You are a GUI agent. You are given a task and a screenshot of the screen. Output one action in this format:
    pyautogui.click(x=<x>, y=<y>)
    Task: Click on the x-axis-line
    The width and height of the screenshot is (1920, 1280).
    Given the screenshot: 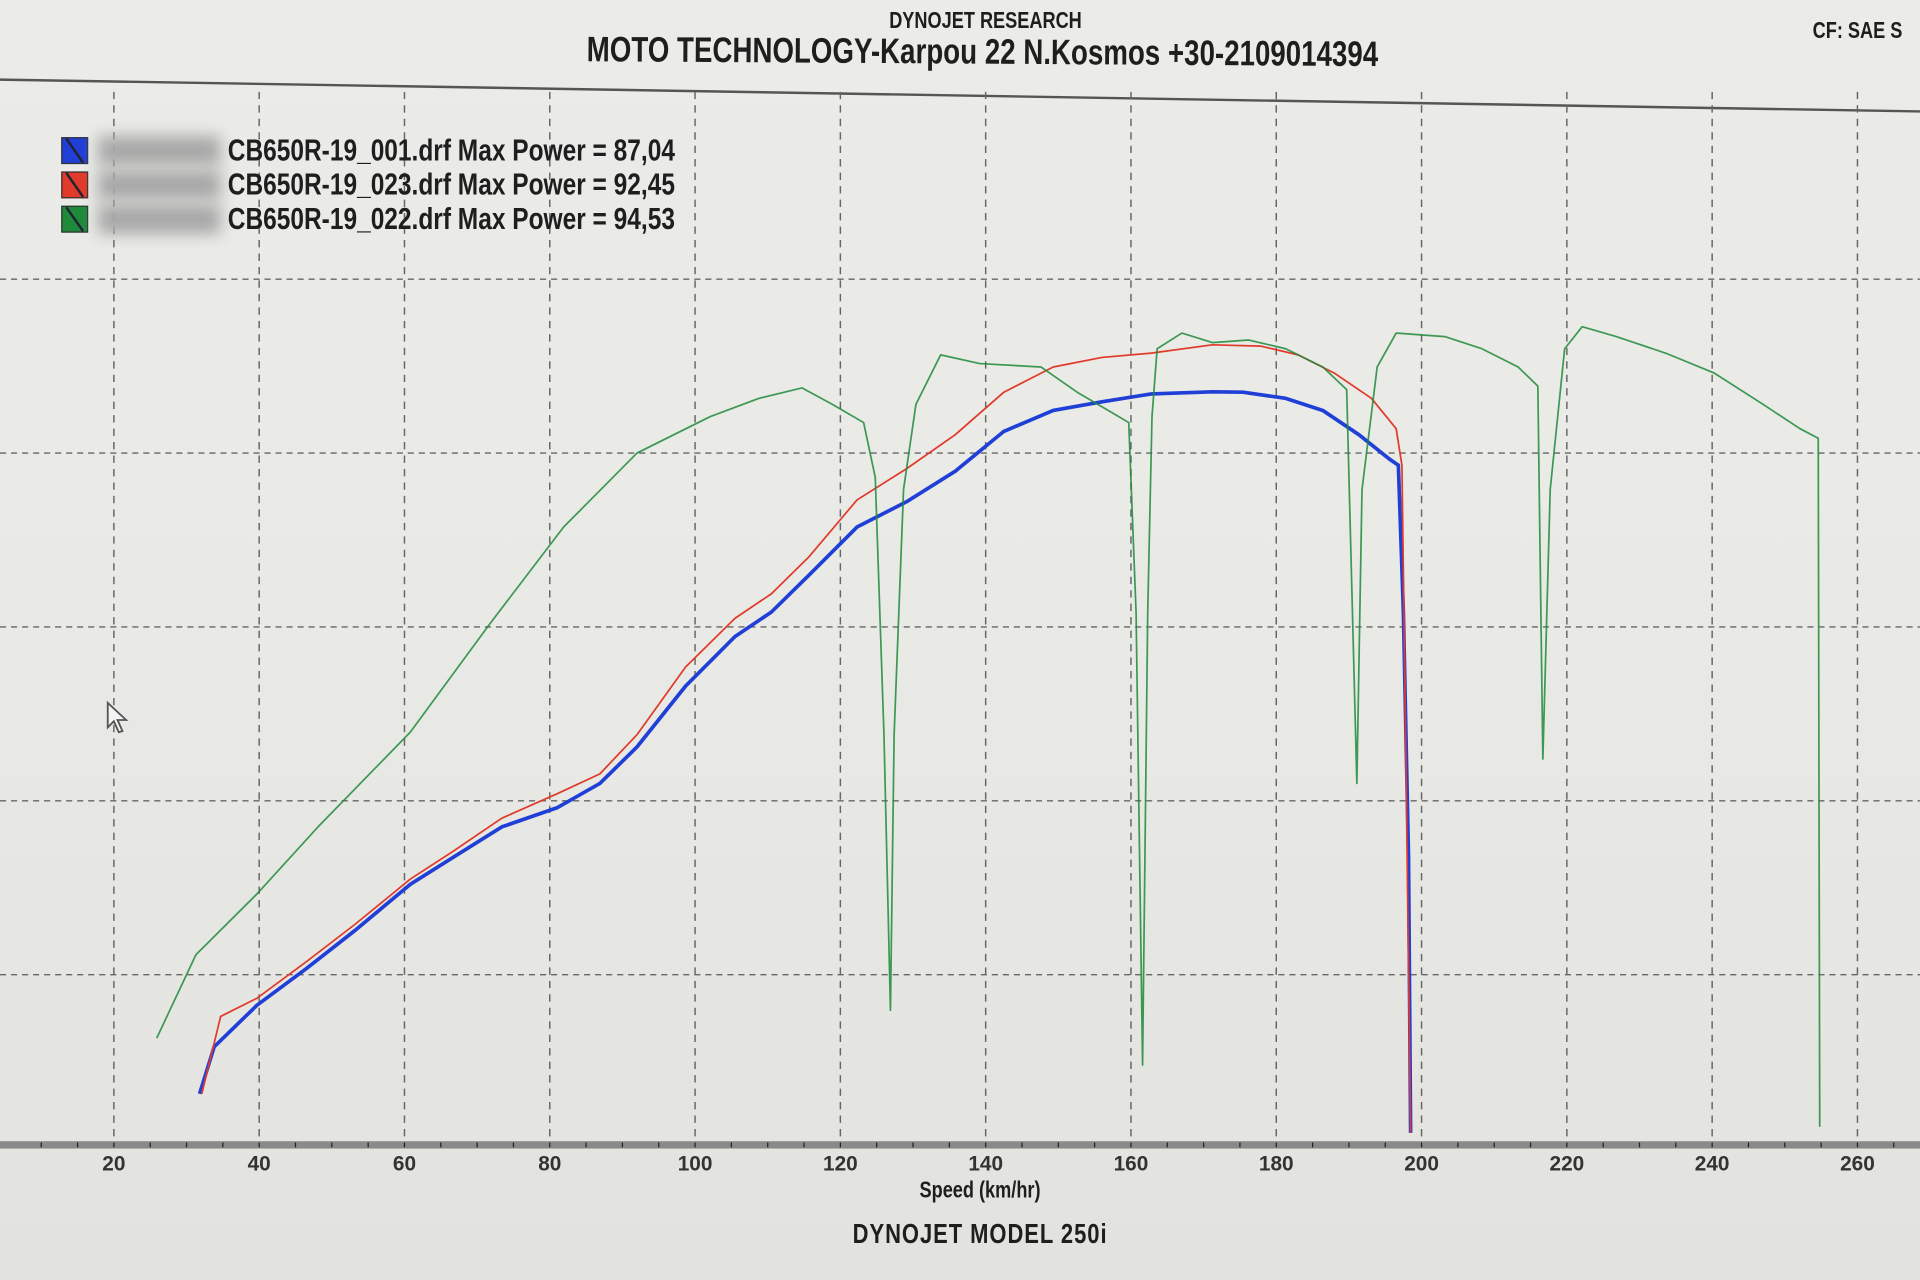 What is the action you would take?
    pyautogui.click(x=960, y=1145)
    